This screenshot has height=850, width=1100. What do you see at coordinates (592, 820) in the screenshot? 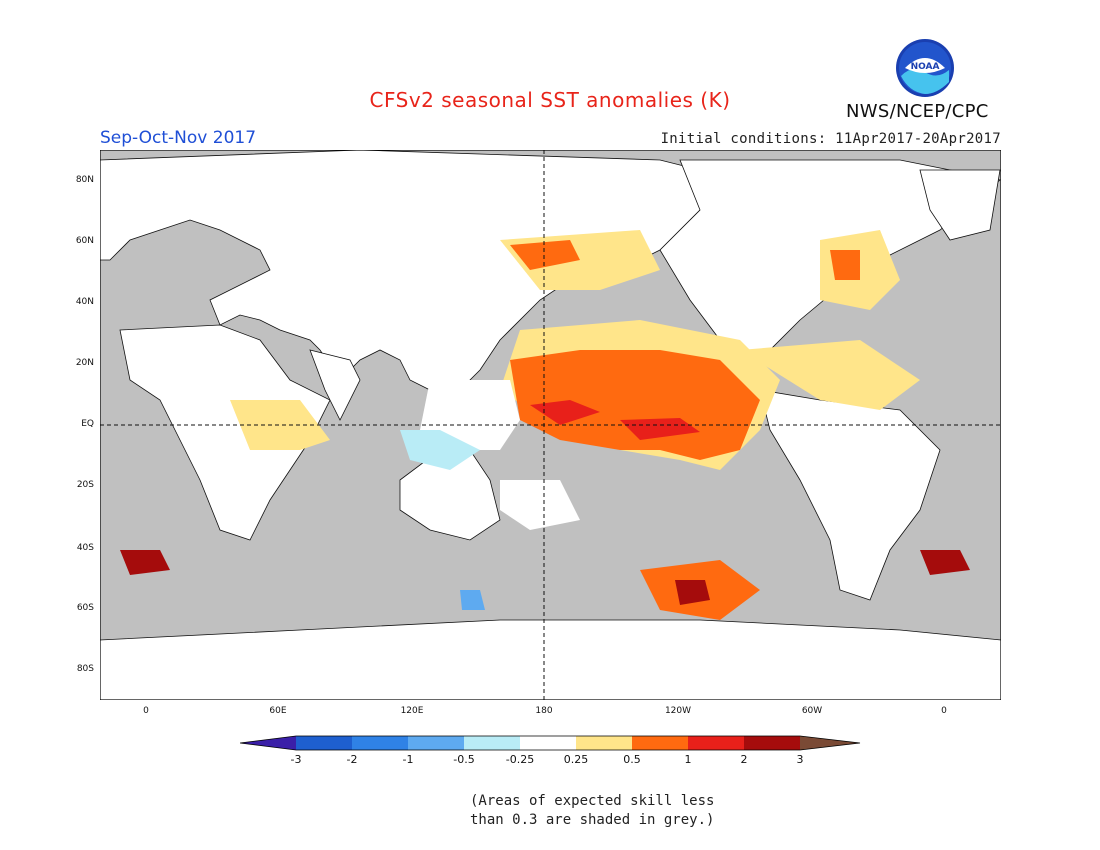
I see `note-line: than 0.3 are shaded in grey.)` at bounding box center [592, 820].